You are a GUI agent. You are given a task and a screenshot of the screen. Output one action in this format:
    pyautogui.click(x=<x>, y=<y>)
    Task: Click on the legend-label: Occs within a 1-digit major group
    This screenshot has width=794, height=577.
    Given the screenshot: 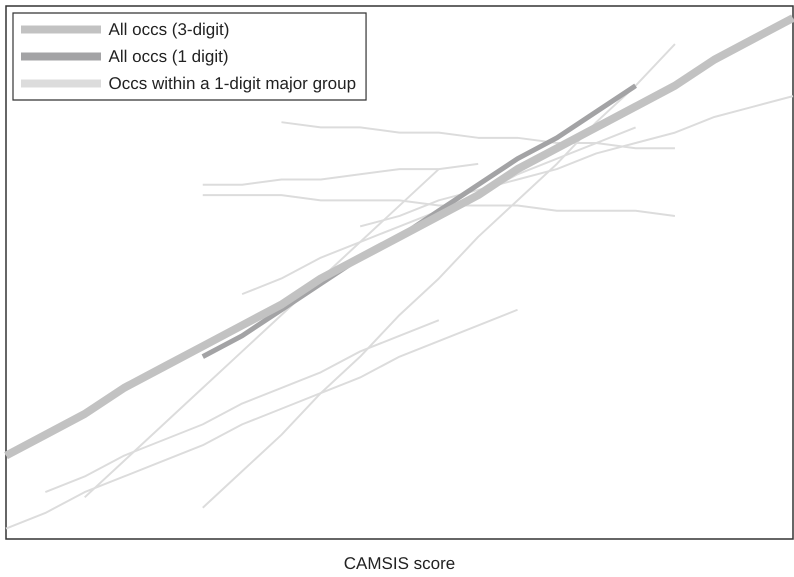 What is the action you would take?
    pyautogui.click(x=232, y=83)
    